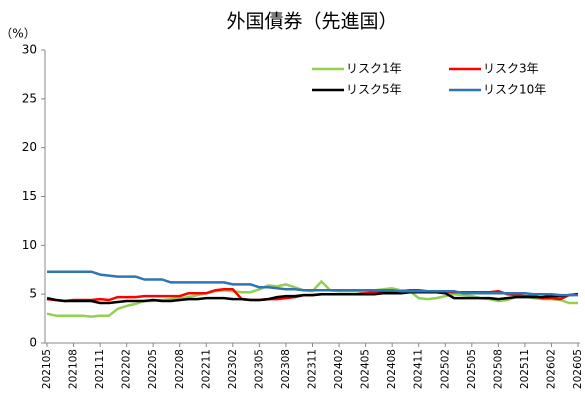 Image resolution: width=585 pixels, height=400 pixels. What do you see at coordinates (33, 294) in the screenshot?
I see `y-tick-label: 5` at bounding box center [33, 294].